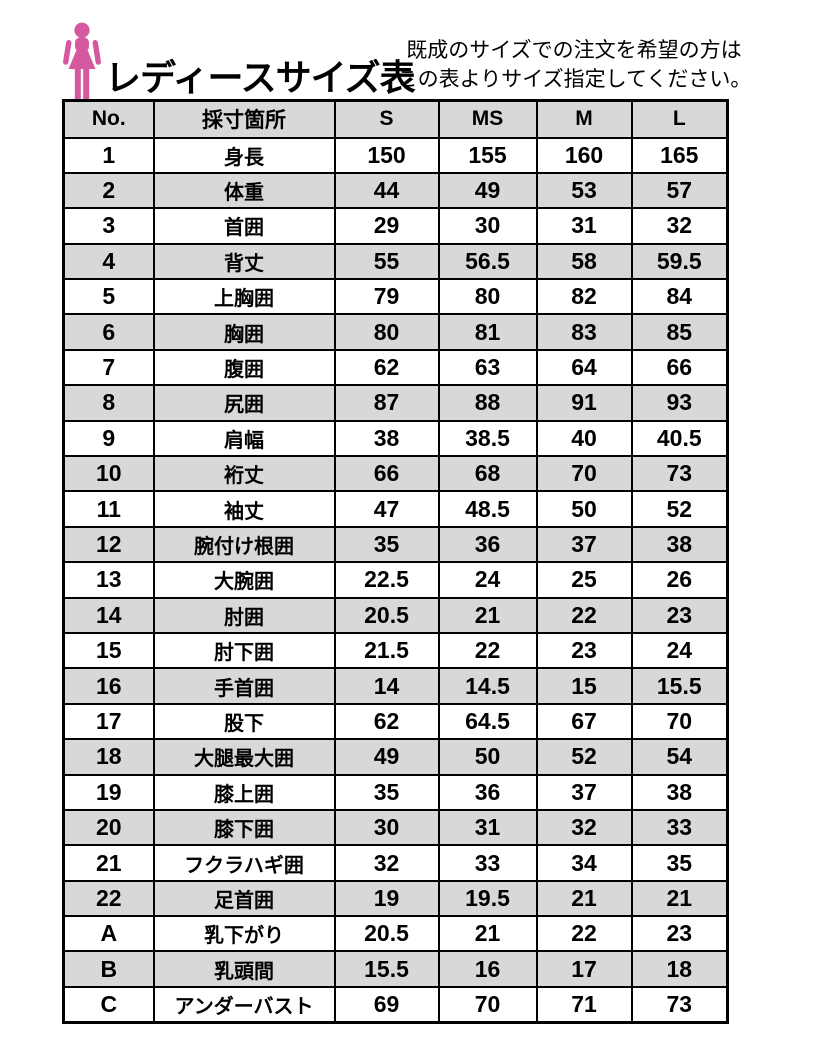 This screenshot has width=817, height=1047. I want to click on size-s-cell: 21.5, so click(386, 650).